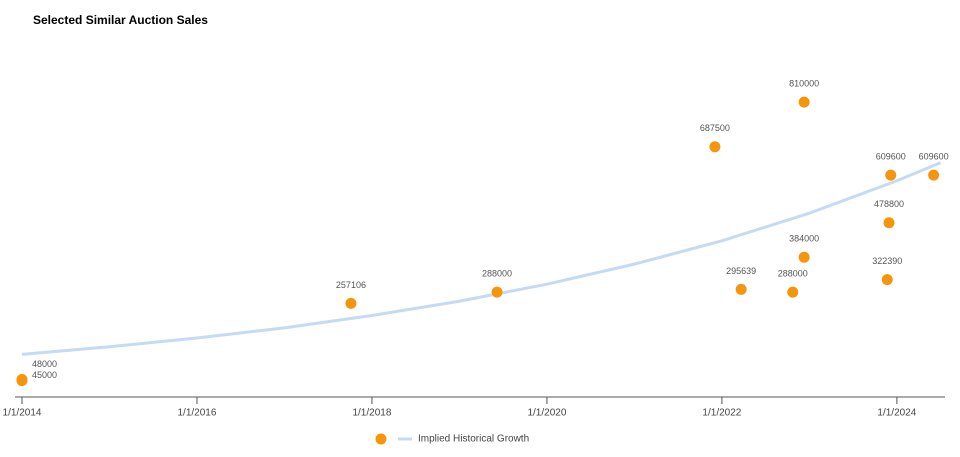  What do you see at coordinates (381, 439) in the screenshot?
I see `legend-marker` at bounding box center [381, 439].